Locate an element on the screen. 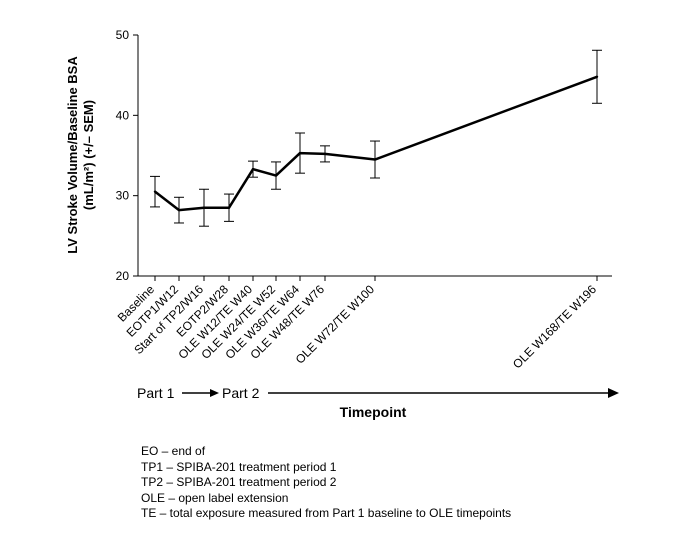 The height and width of the screenshot is (542, 696). legend-item: TP1 – SPIBA-201 treatment period 1 is located at coordinates (239, 466).